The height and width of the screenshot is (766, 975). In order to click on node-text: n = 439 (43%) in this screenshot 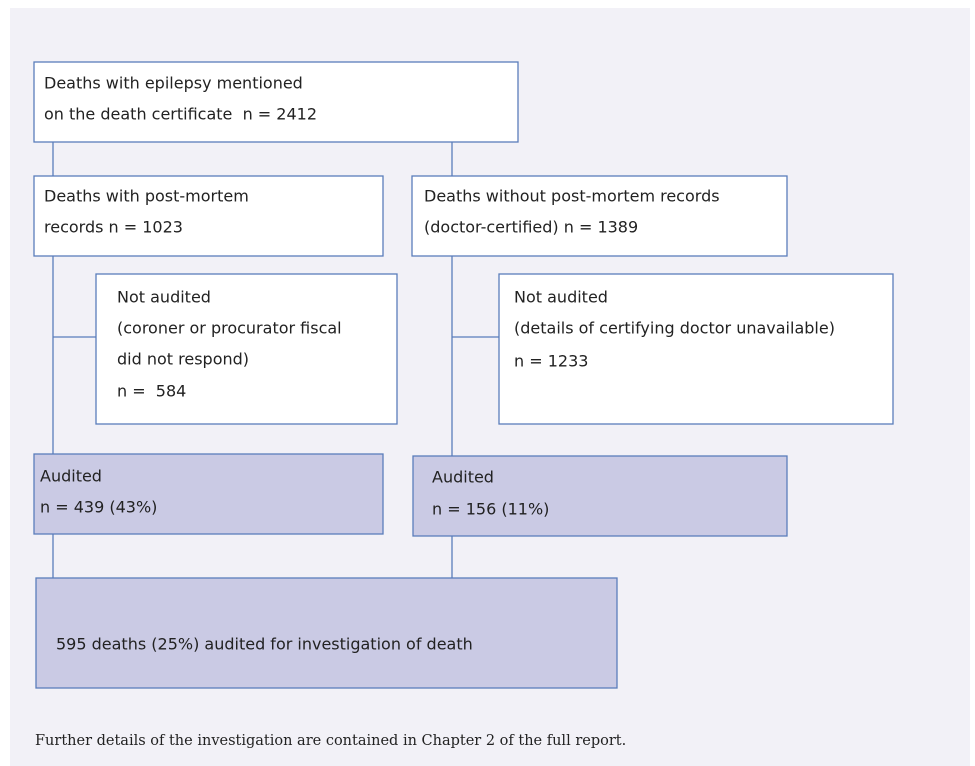, I will do `click(98, 507)`.